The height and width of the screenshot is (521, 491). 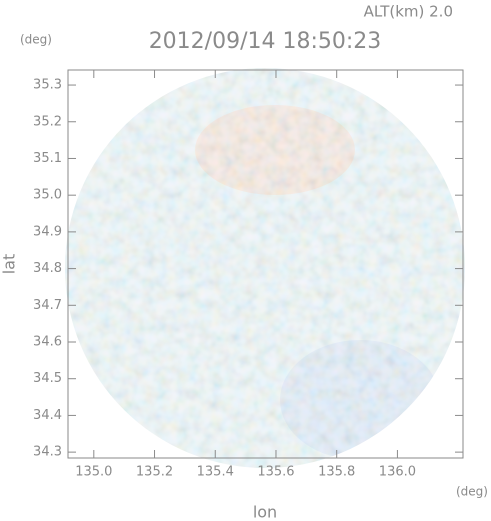 I want to click on y-tick-label: 35.0, so click(x=47, y=195).